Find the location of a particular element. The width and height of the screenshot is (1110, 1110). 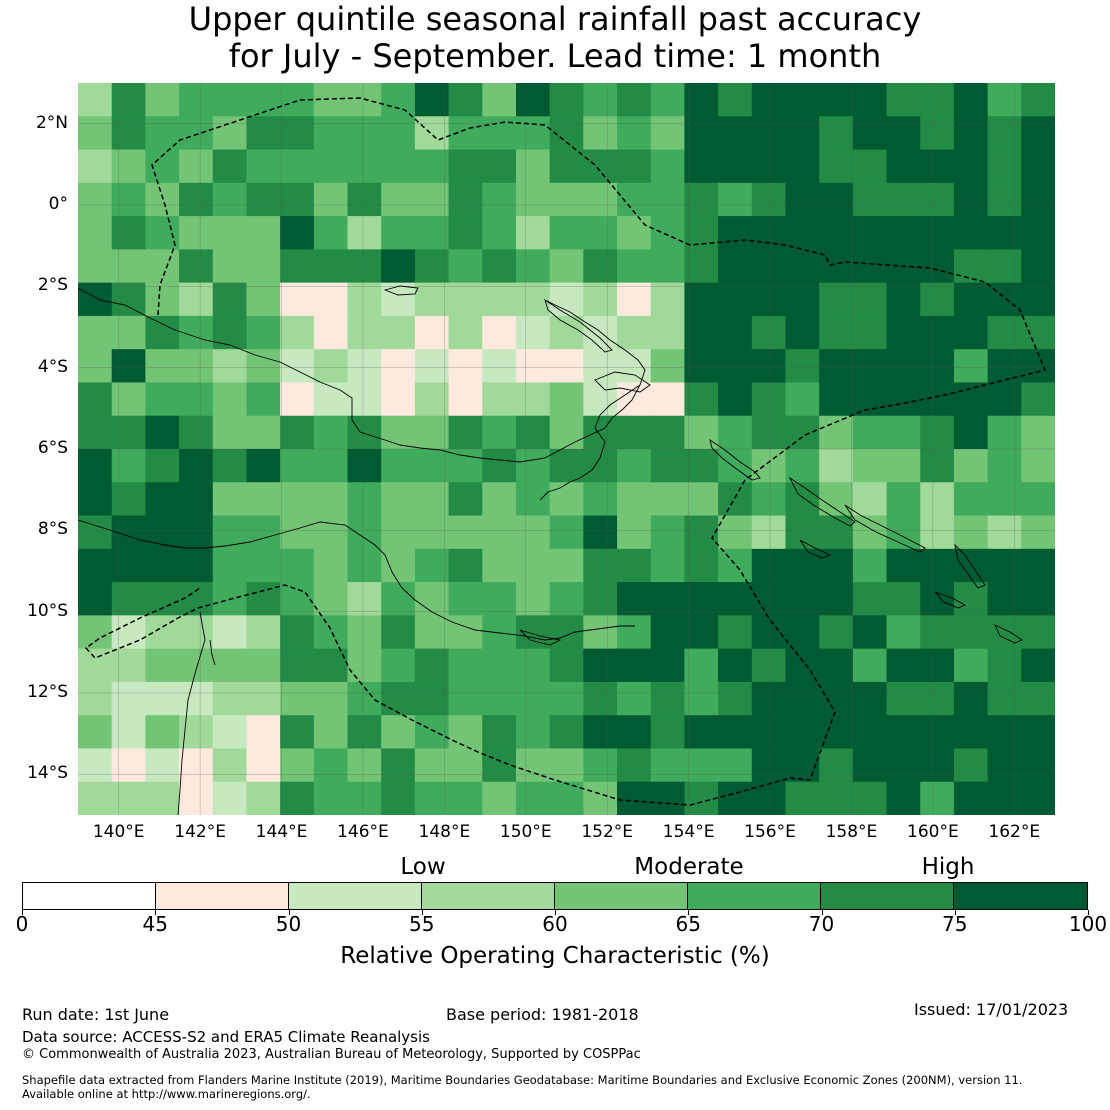

colorbar is located at coordinates (555, 896).